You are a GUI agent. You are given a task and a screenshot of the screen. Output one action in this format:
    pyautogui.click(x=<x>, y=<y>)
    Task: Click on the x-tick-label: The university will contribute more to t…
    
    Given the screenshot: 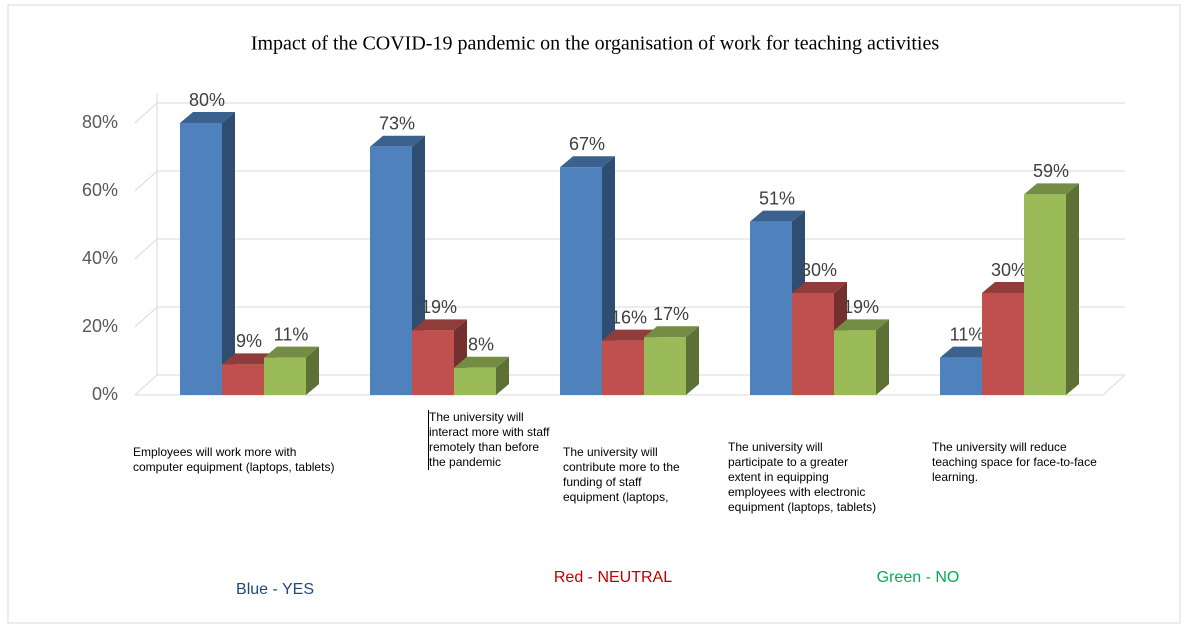 What is the action you would take?
    pyautogui.click(x=621, y=474)
    